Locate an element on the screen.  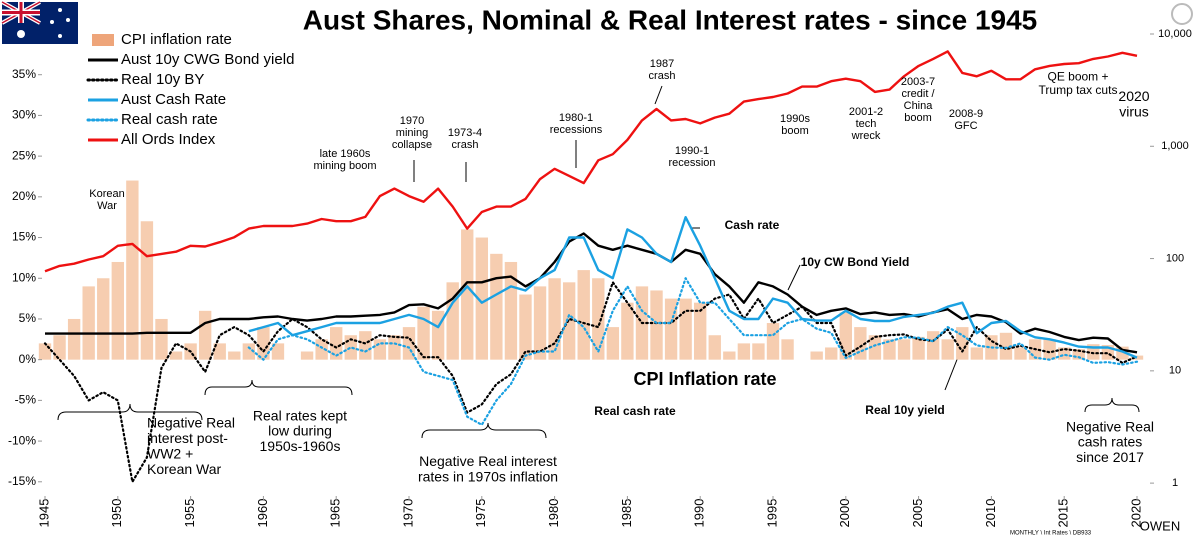
y-tick-label: 35% is located at coordinates (24, 74).